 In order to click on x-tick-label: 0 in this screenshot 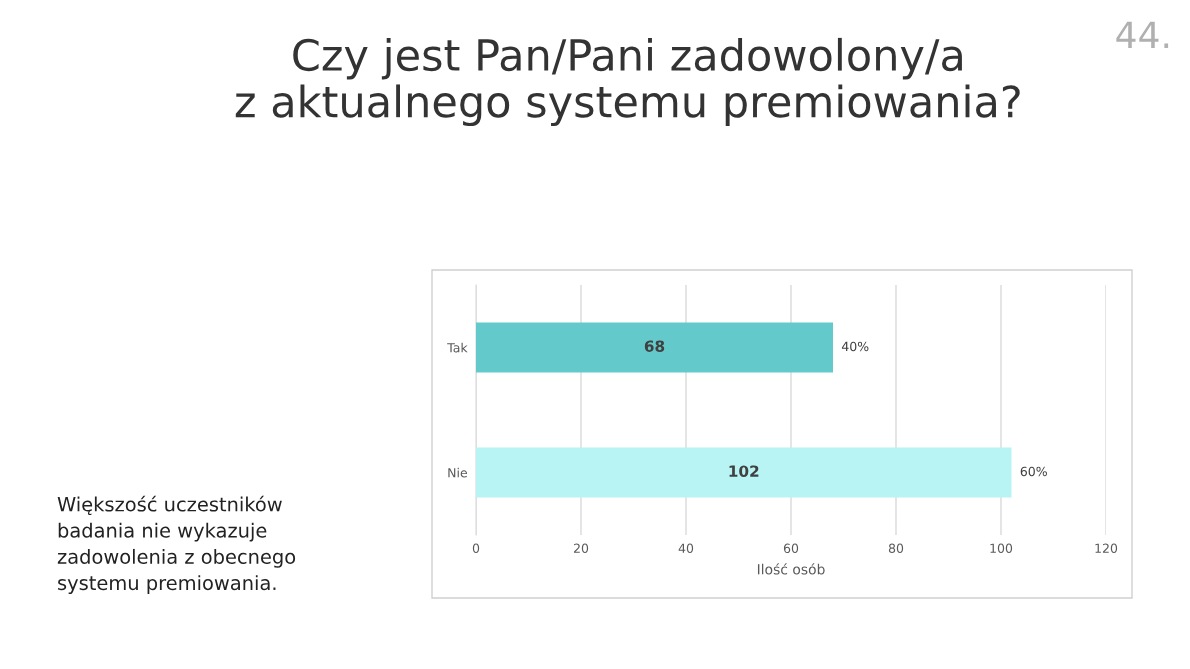, I will do `click(476, 548)`.